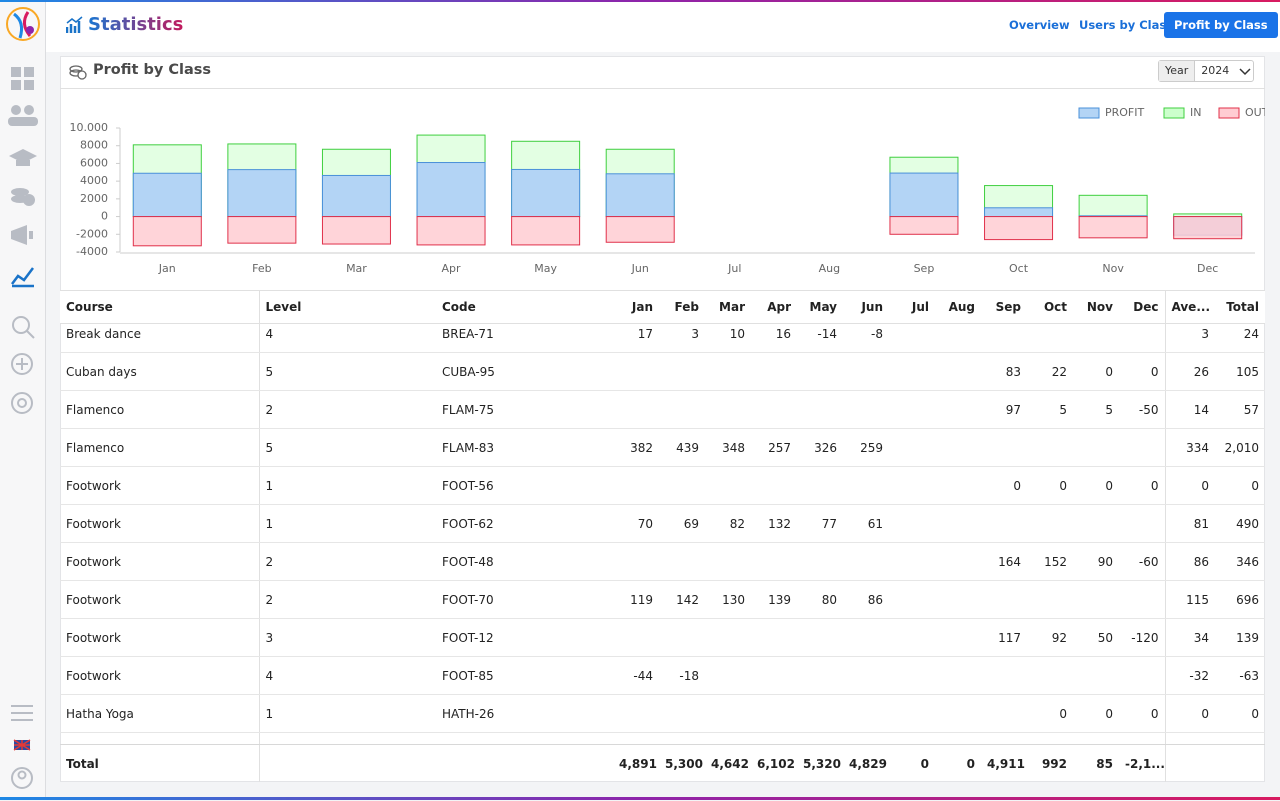 This screenshot has width=1280, height=801. What do you see at coordinates (1004, 637) in the screenshot?
I see `cell: 117` at bounding box center [1004, 637].